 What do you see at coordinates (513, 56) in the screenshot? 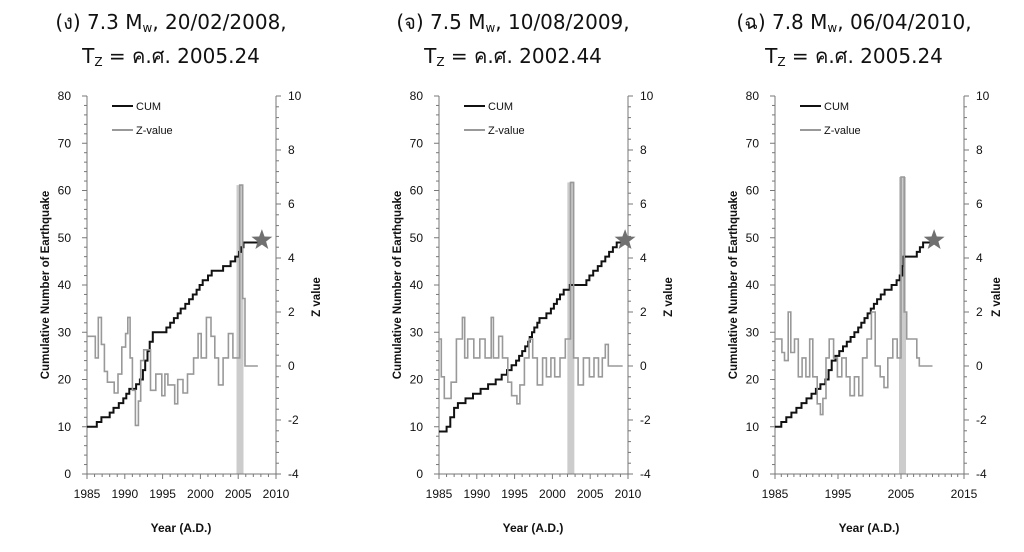
I see `chart-title-line2: TZ = ค.ศ. 2002.44` at bounding box center [513, 56].